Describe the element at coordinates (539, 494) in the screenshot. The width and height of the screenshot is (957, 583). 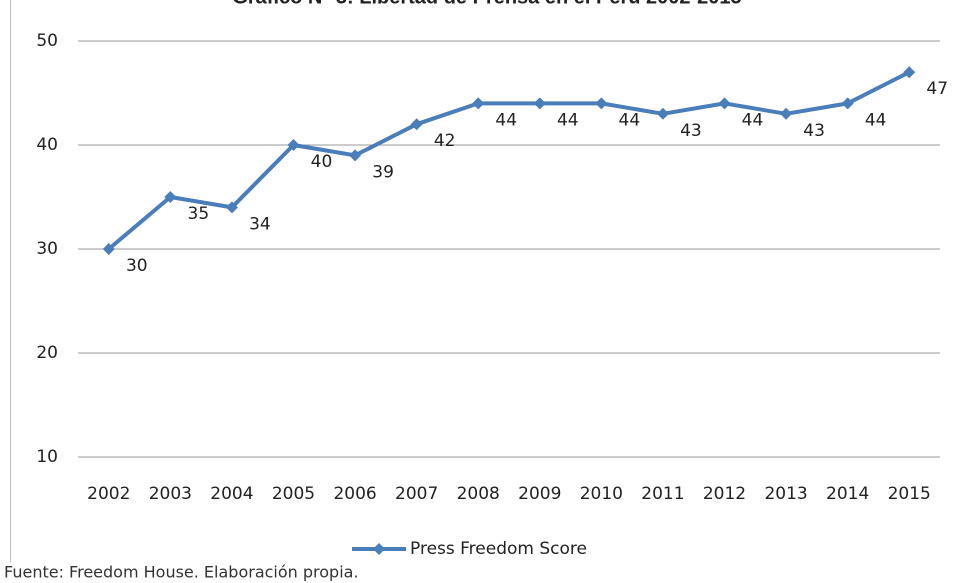
I see `x-tick-label: 2009` at that location.